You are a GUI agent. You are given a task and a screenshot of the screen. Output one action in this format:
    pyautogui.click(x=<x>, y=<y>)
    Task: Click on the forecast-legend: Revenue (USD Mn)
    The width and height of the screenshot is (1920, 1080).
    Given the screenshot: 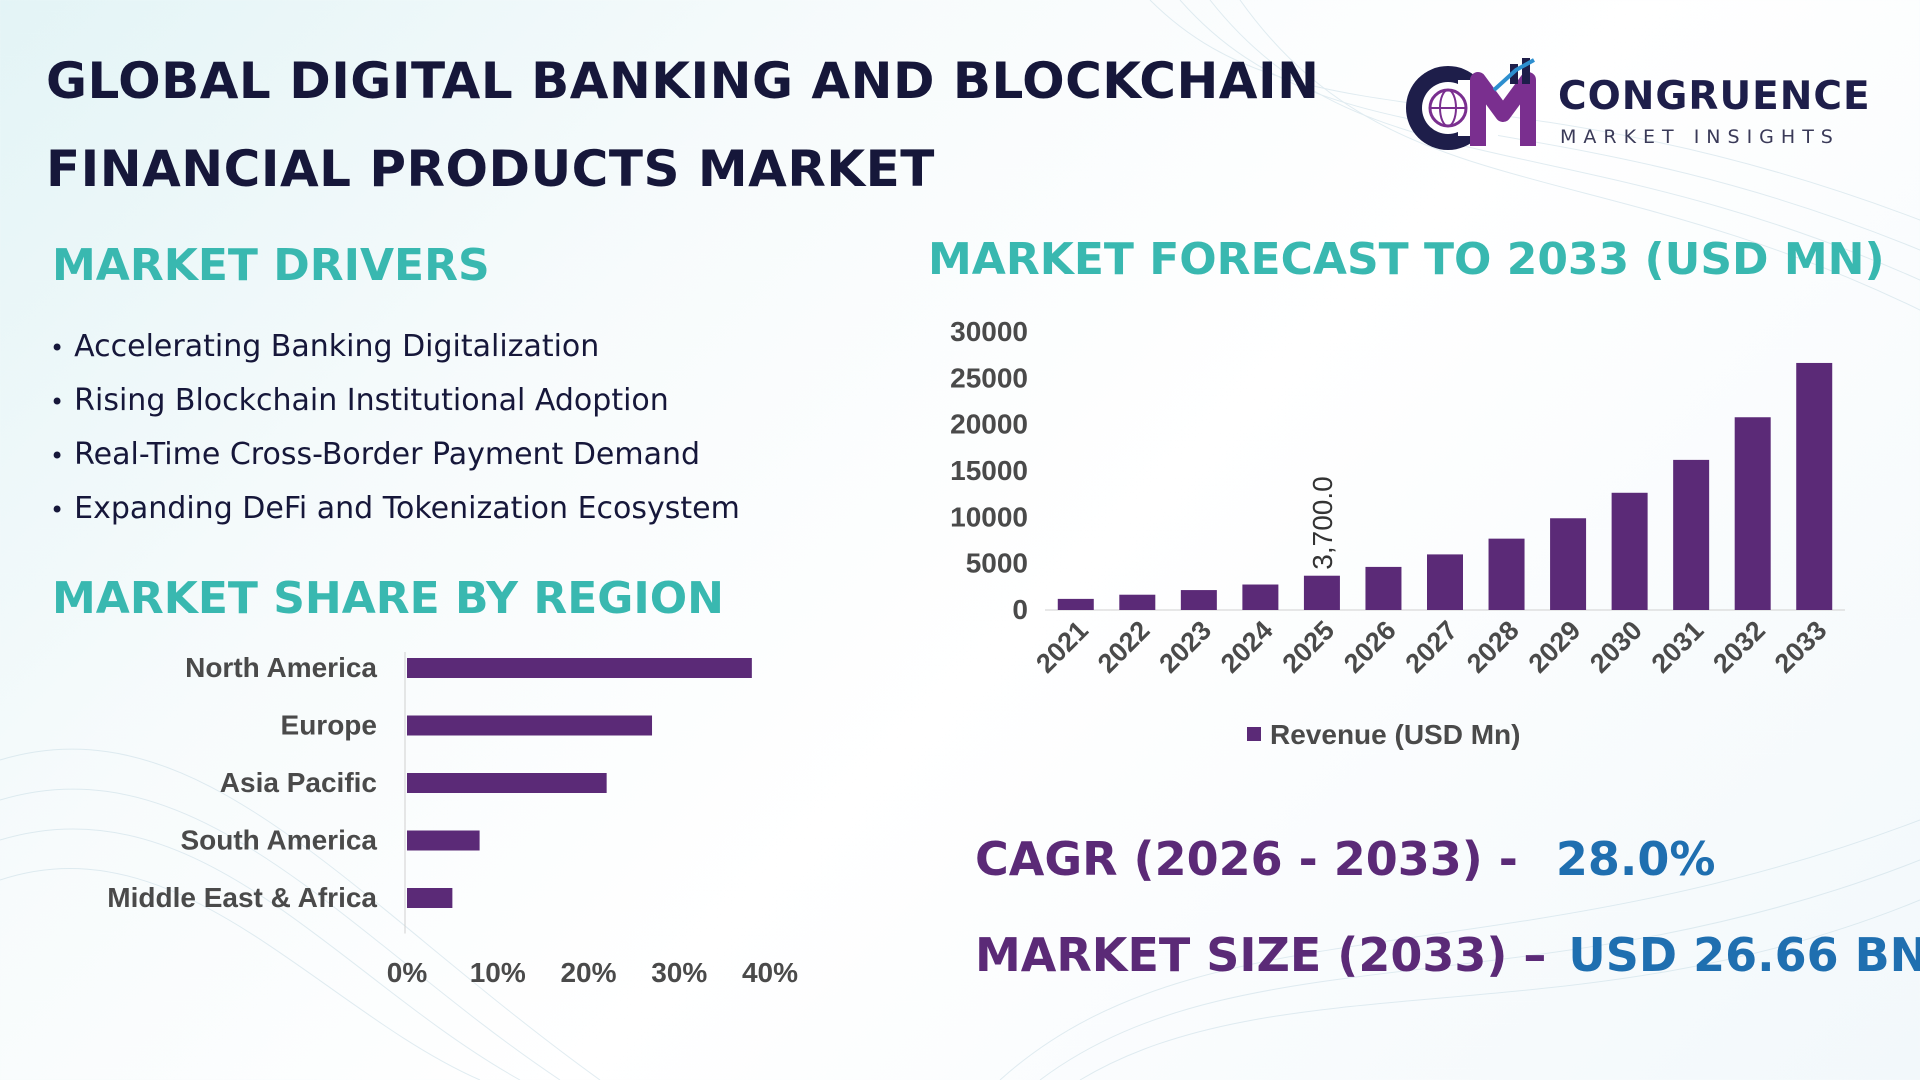 What is the action you would take?
    pyautogui.click(x=1383, y=734)
    